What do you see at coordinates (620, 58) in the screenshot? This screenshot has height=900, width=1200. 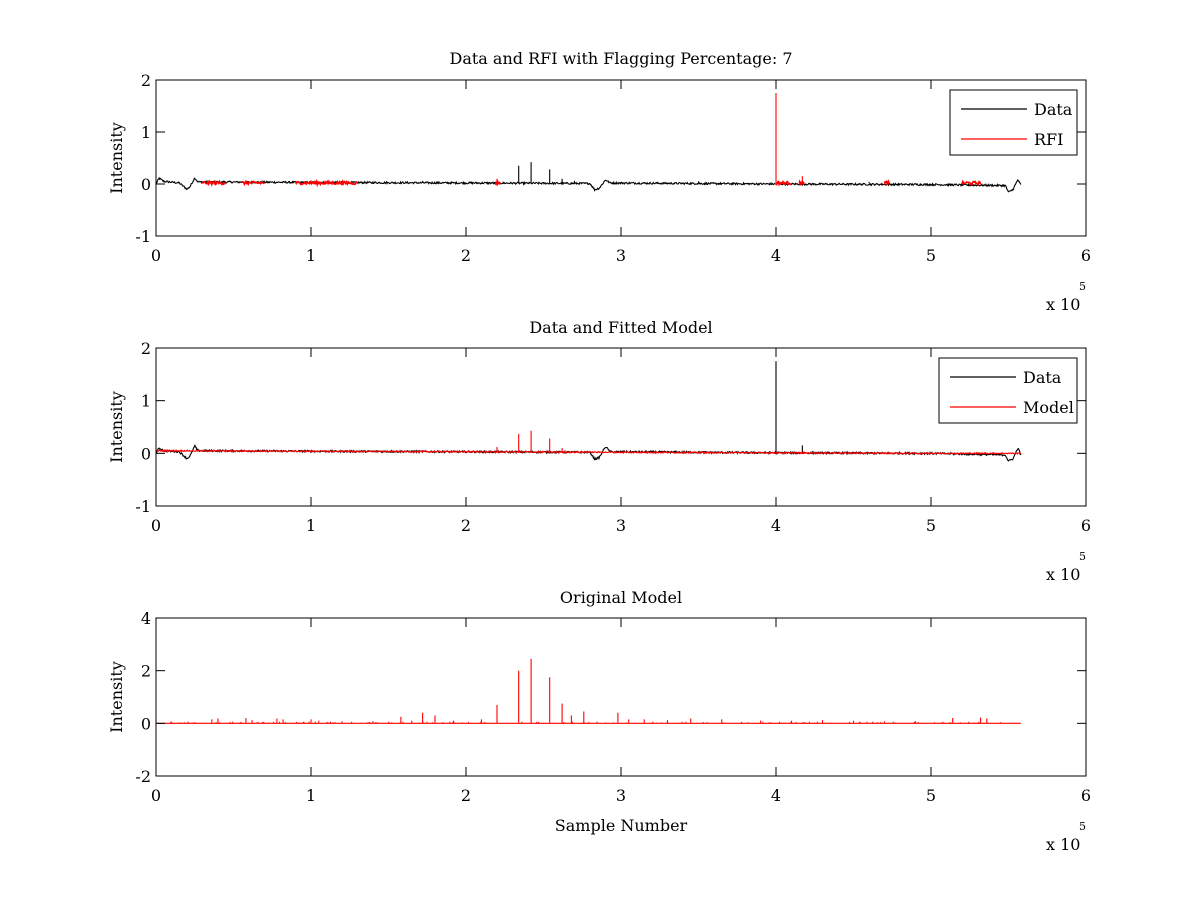 I see `panel-1-title: Data and RFI with Flagging Percentage: 7` at bounding box center [620, 58].